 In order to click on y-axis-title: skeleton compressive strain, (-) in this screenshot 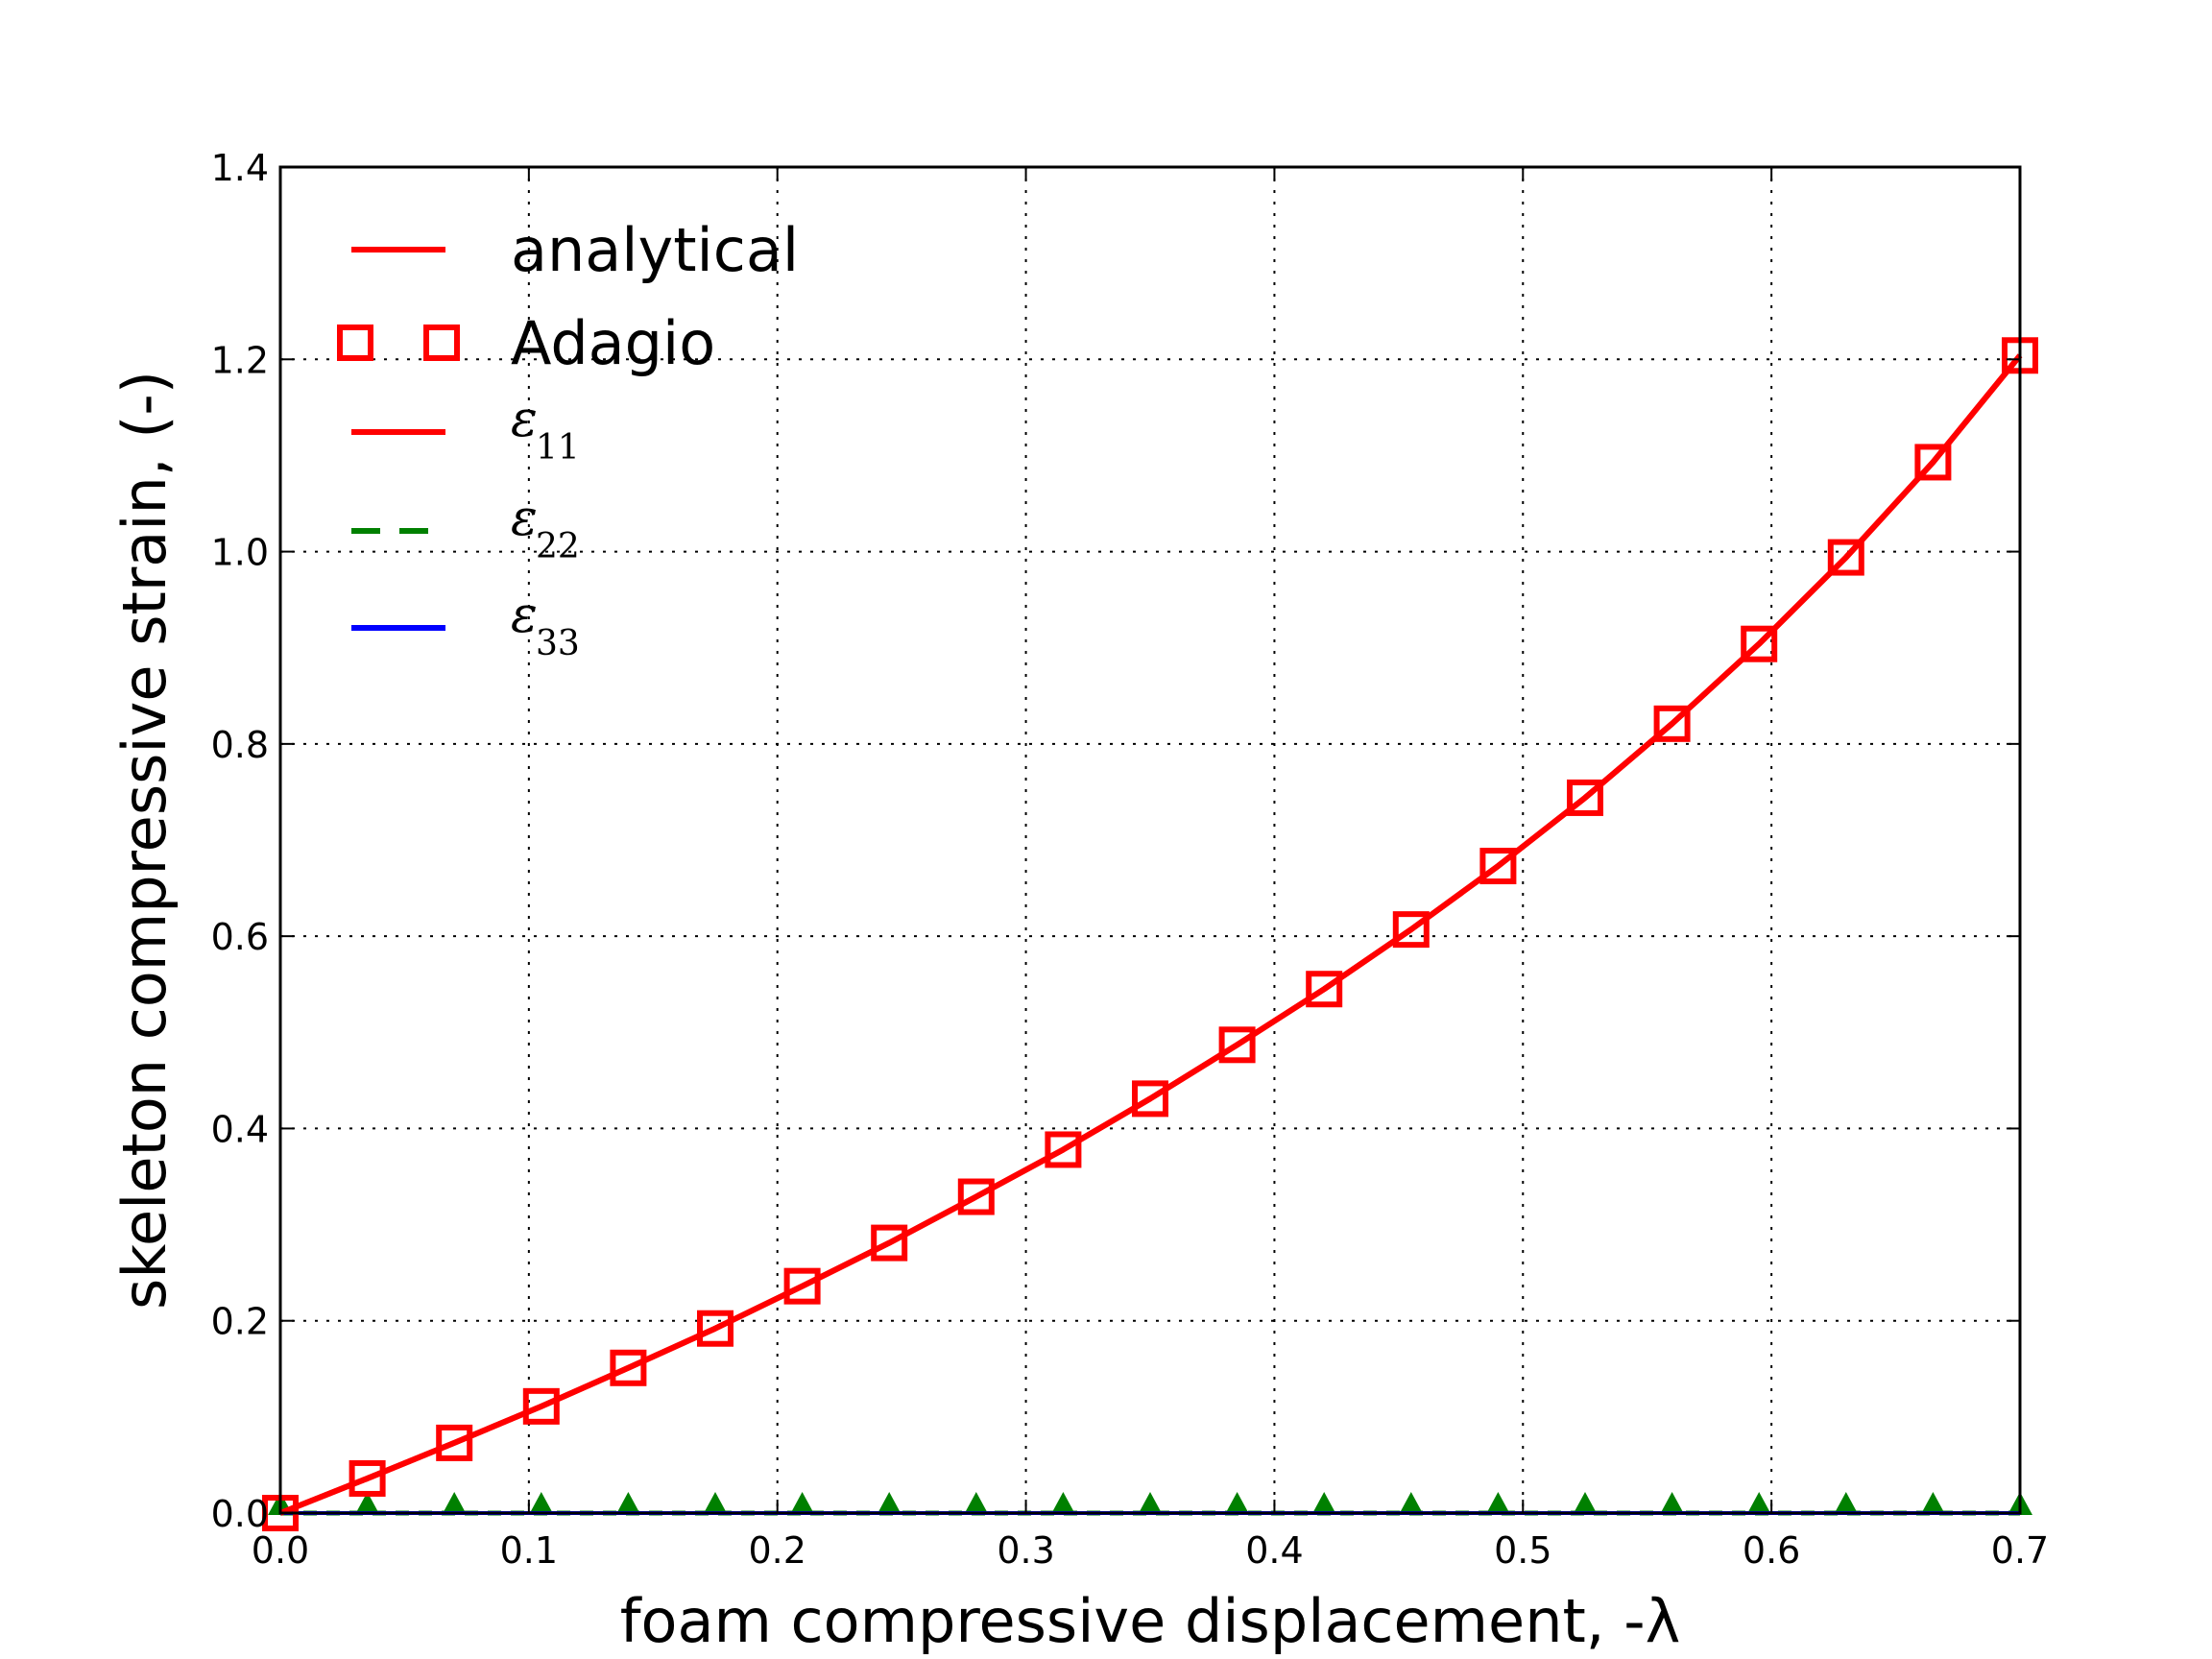, I will do `click(144, 840)`.